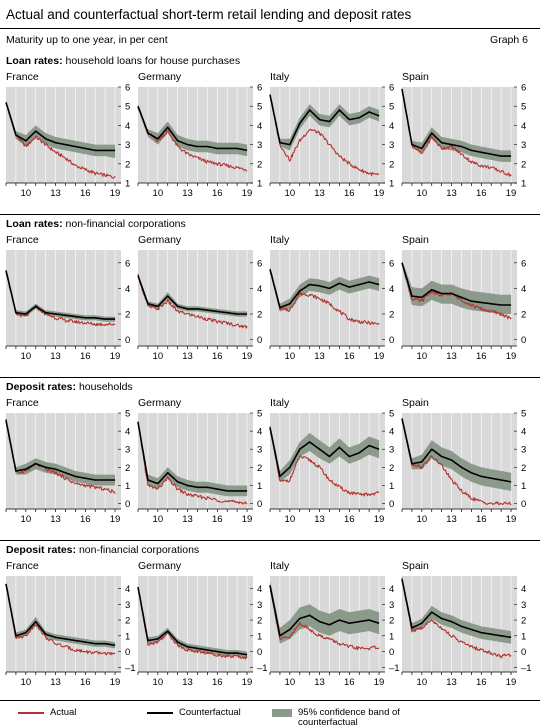 The image size is (540, 728). I want to click on panel-title: Italy, so click(280, 403).